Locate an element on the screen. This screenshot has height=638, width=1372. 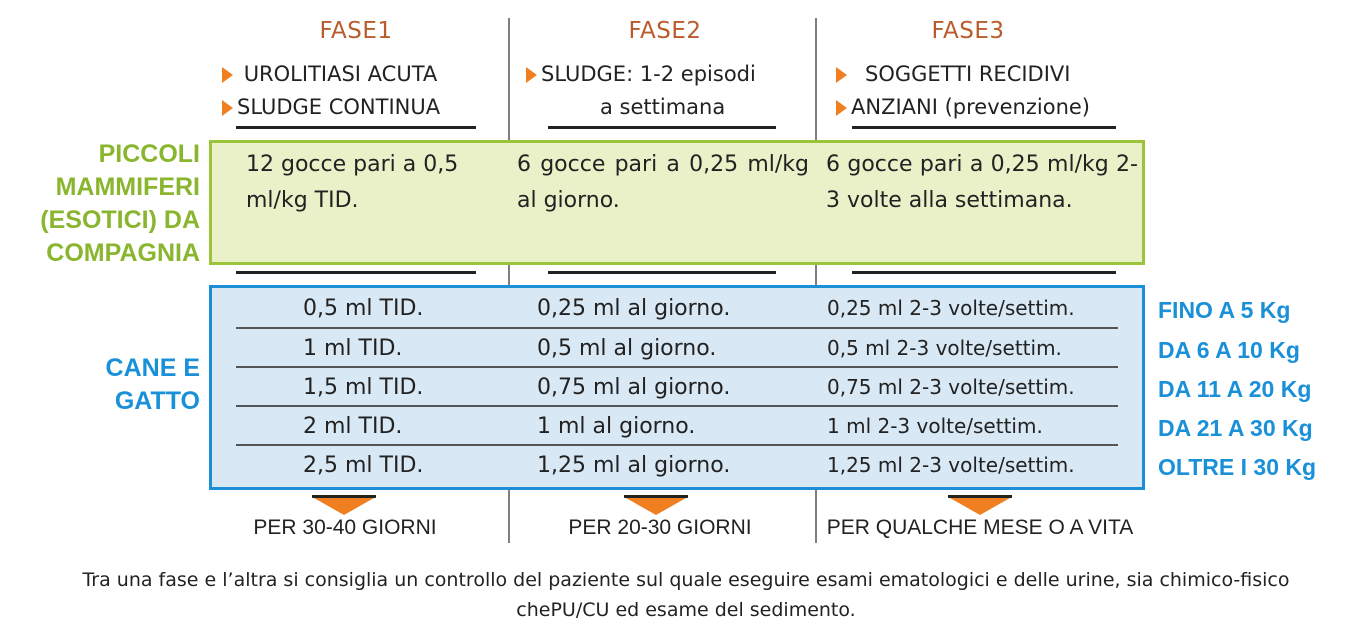
phase-3-criterion-2: ANZIANI (prevenzione) is located at coordinates (963, 107).